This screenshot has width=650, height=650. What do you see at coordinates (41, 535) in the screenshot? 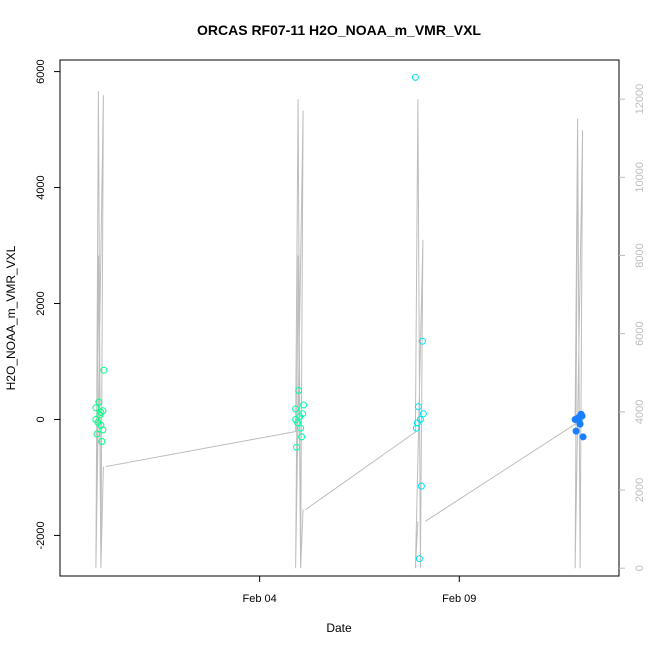
I see `y-tick-label: -2000` at bounding box center [41, 535].